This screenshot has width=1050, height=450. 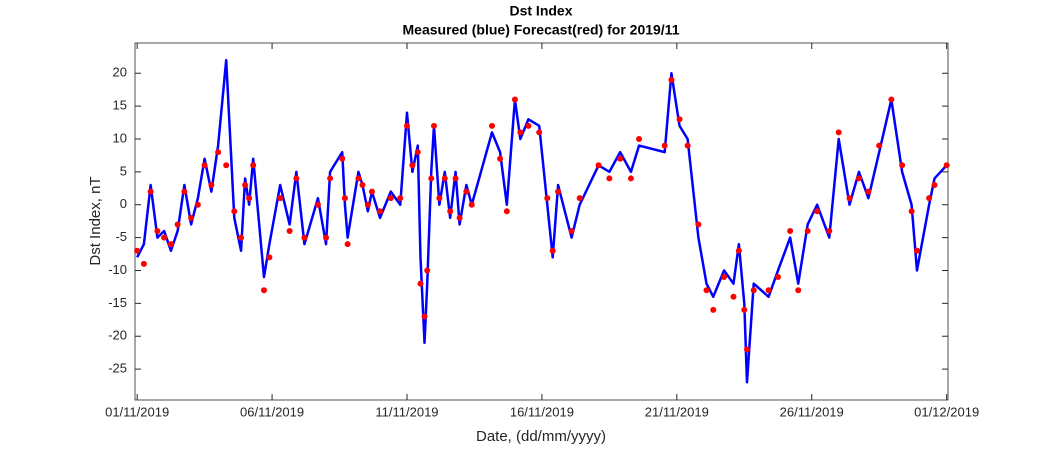 What do you see at coordinates (117, 302) in the screenshot?
I see `y-tick-label: -15` at bounding box center [117, 302].